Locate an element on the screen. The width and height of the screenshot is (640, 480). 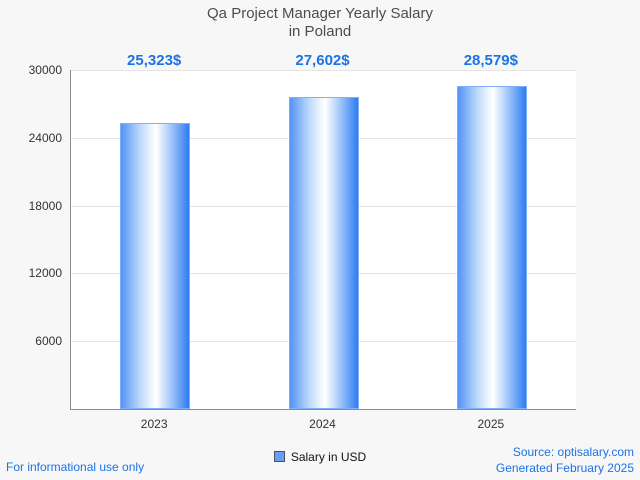
legend-swatch-icon is located at coordinates (279, 457).